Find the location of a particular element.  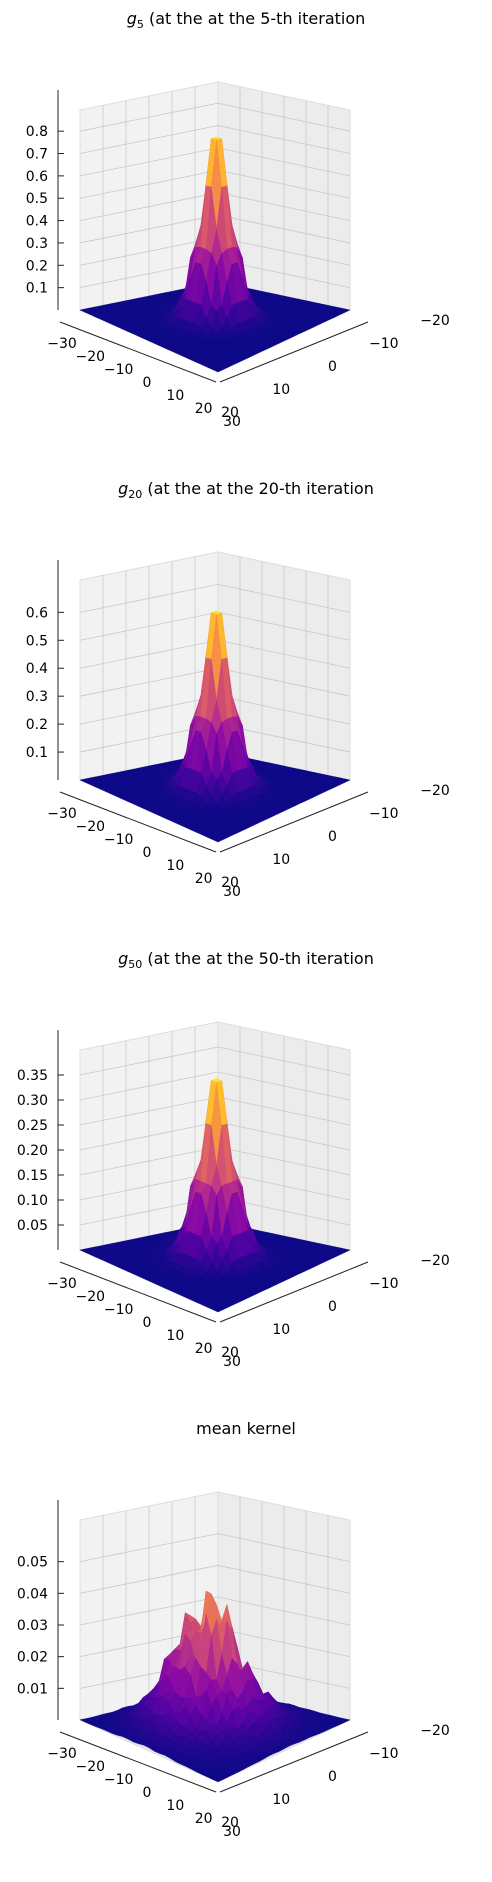

z-tick-label: 0.20 is located at coordinates (32, 1151).